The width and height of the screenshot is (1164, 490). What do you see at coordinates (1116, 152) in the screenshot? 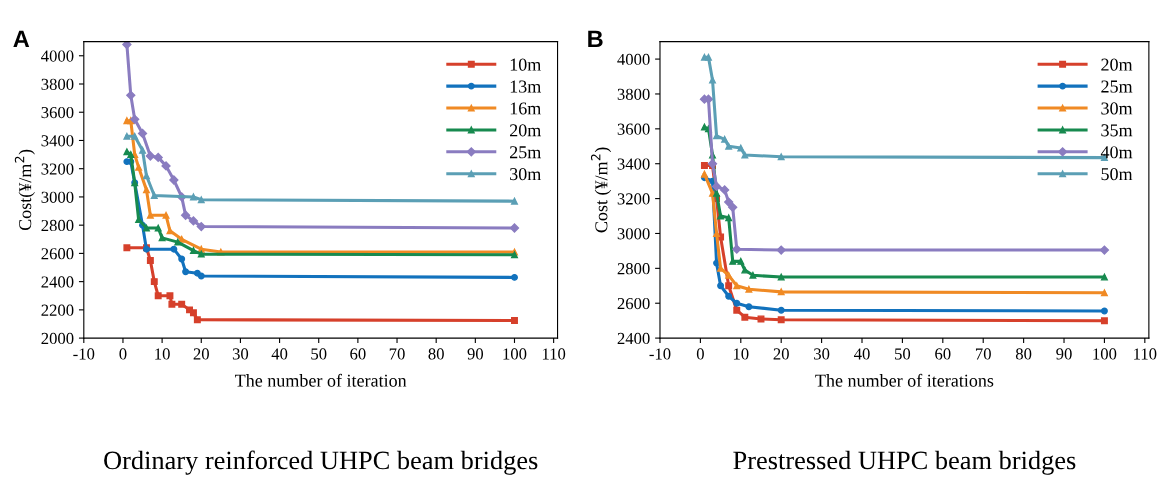
I see `legend-label: 40m` at bounding box center [1116, 152].